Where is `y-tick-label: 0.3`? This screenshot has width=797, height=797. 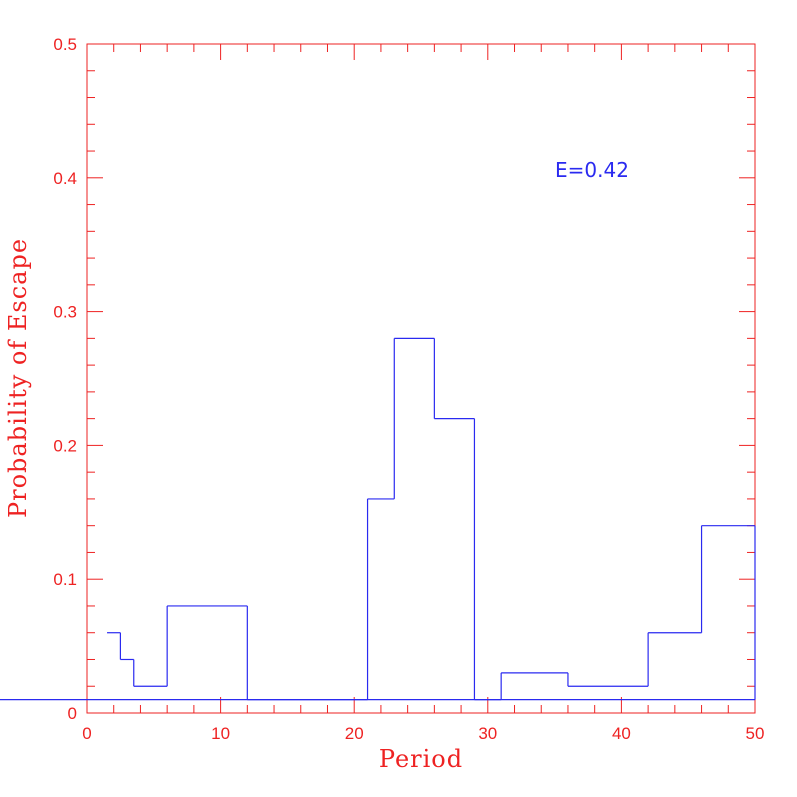 y-tick-label: 0.3 is located at coordinates (65, 312).